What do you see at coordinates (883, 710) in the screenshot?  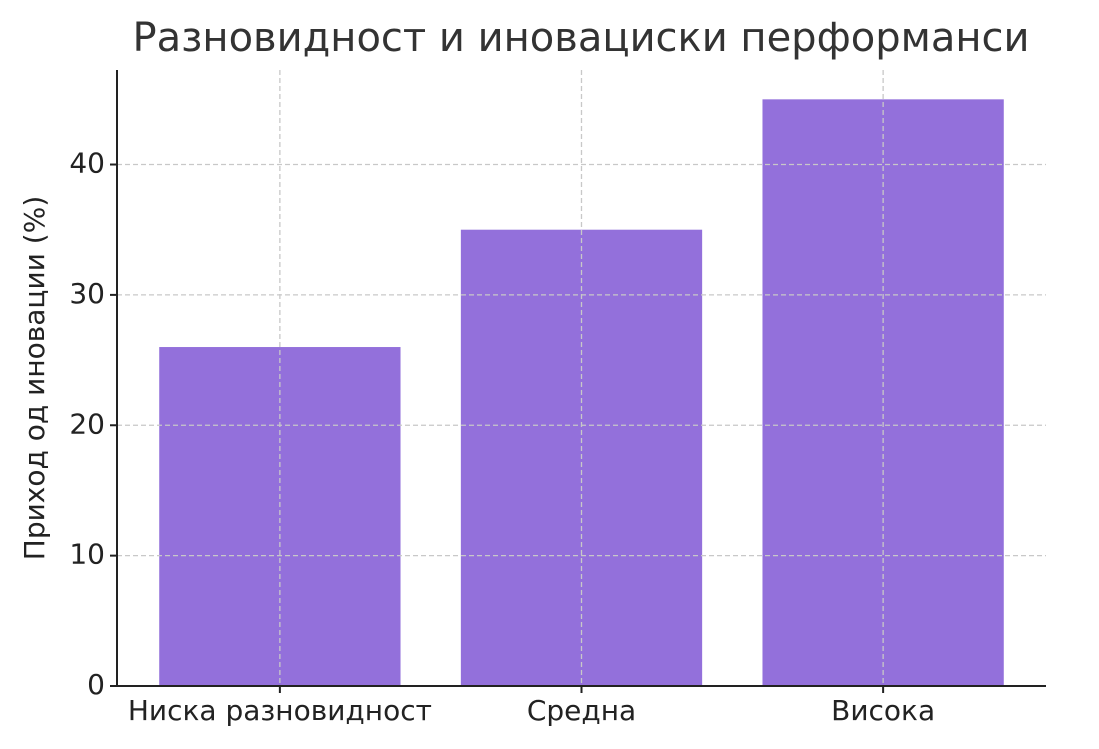 I see `x-tick-label: Висока` at bounding box center [883, 710].